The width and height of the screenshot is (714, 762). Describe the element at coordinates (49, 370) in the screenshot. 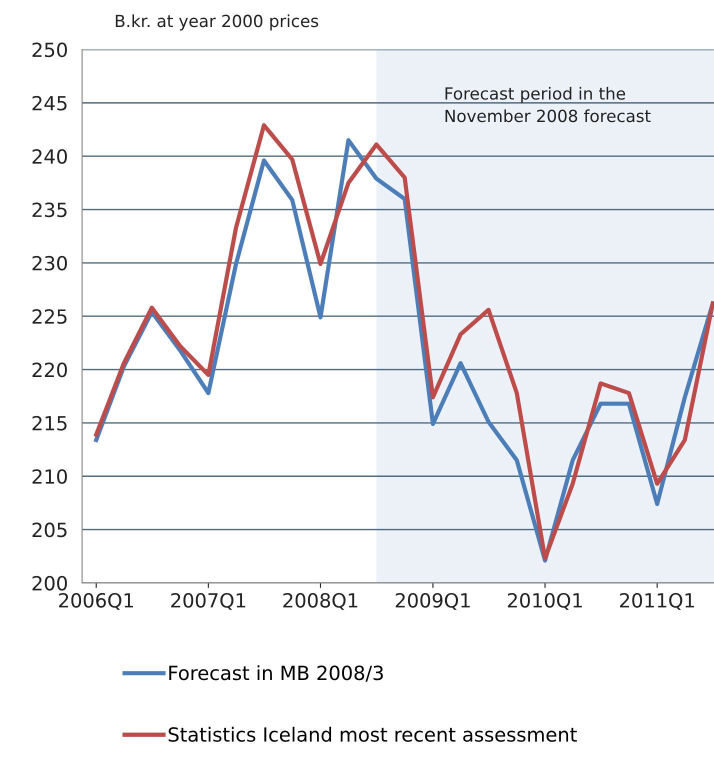

I see `y-tick-label: 220` at that location.